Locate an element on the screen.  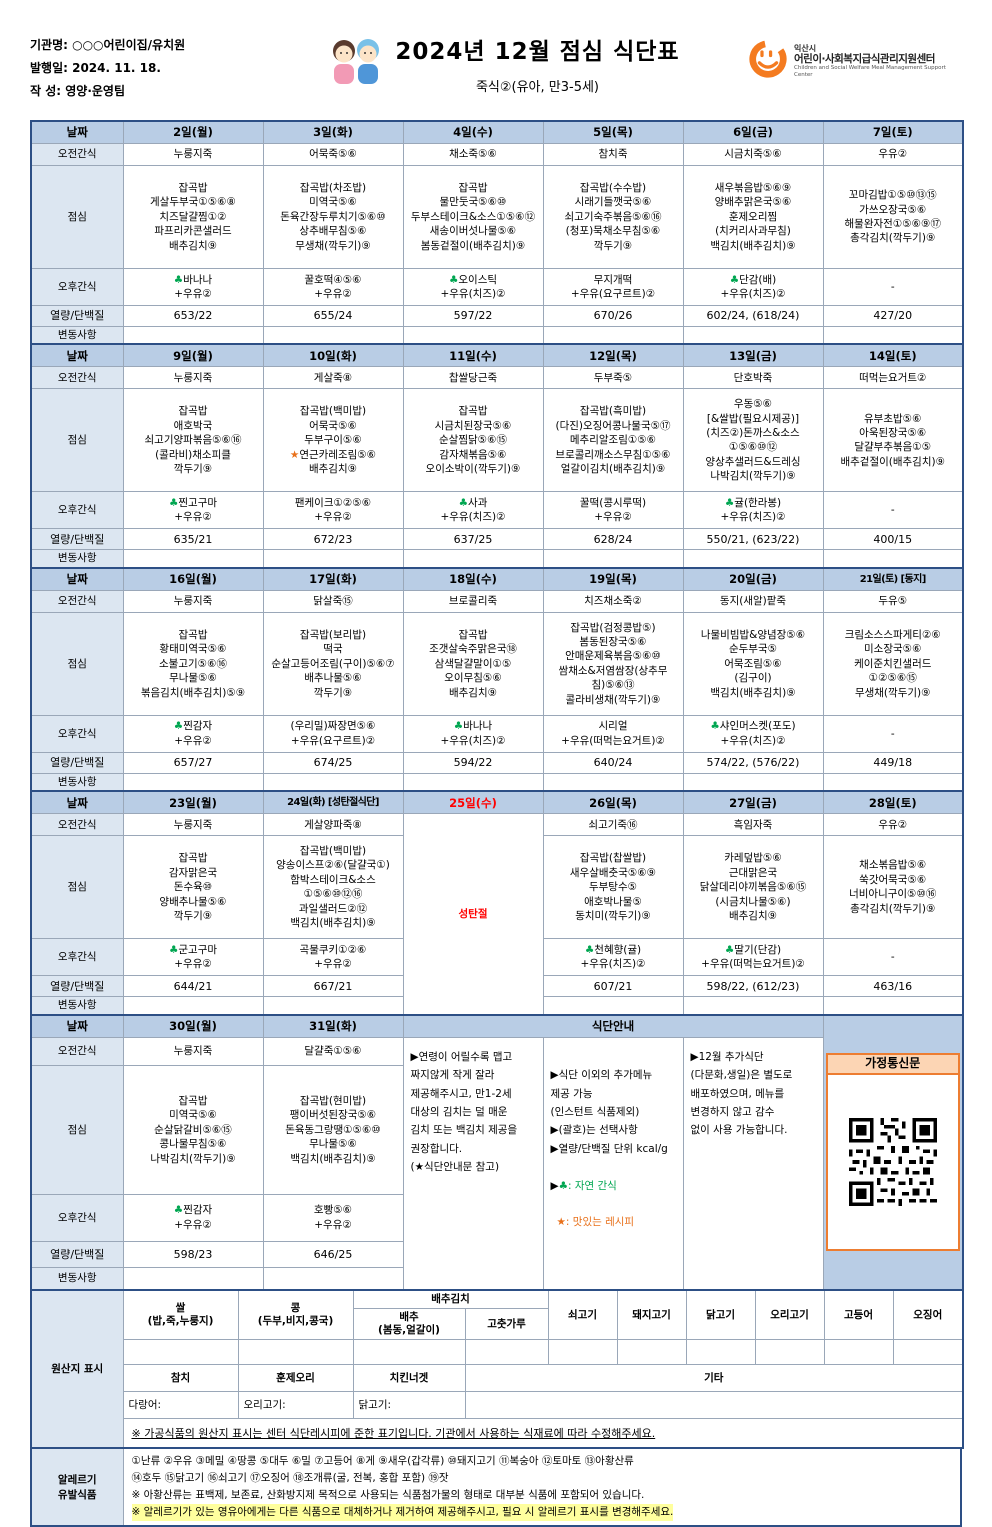
am-snack-cell: 달걀죽①⑤⑥ is located at coordinates (333, 1051).